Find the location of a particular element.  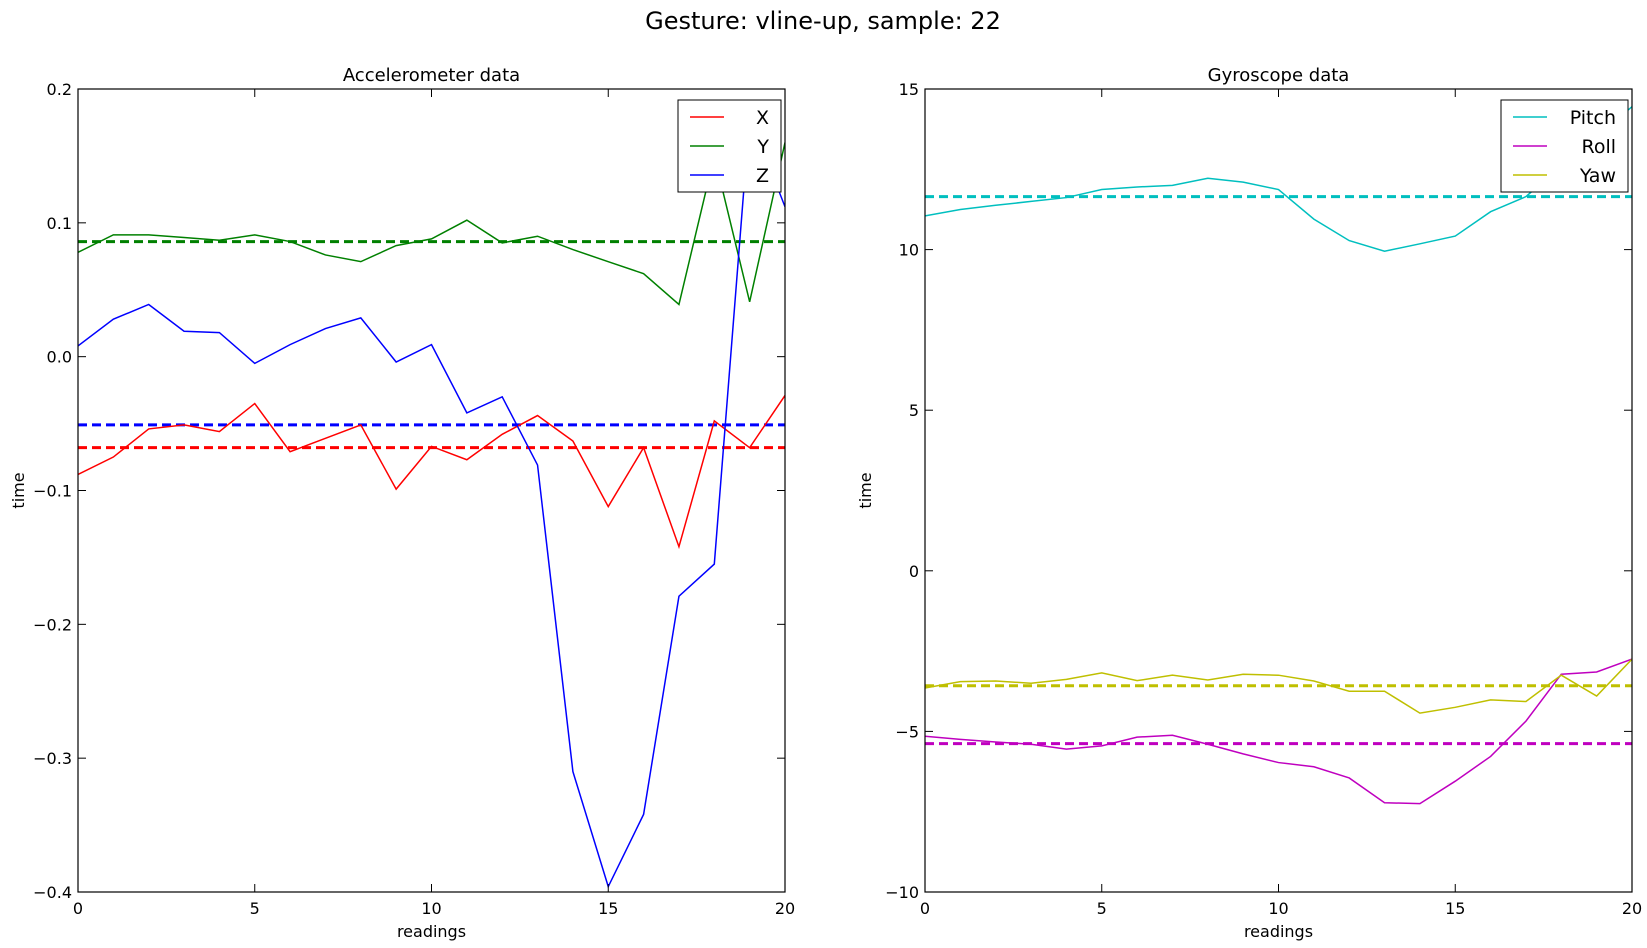

series-line-x is located at coordinates (431, 472).